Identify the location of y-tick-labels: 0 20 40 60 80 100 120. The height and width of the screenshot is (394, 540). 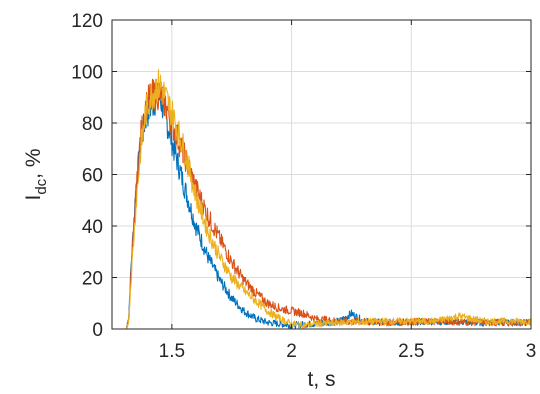
(87, 176).